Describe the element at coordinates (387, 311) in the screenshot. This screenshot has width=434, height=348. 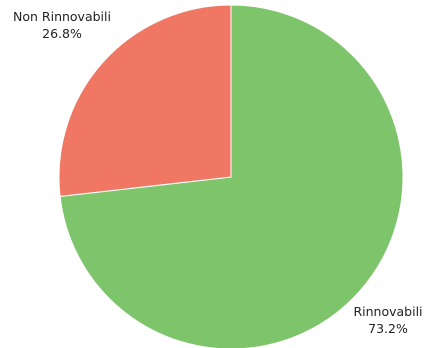
I see `slice-label-rinnovabili: Rinnovabili` at that location.